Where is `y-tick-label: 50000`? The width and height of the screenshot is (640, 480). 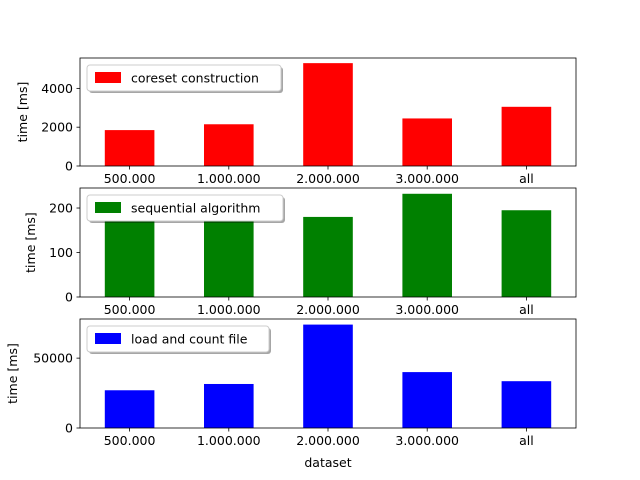 y-tick-label: 50000 is located at coordinates (53, 358).